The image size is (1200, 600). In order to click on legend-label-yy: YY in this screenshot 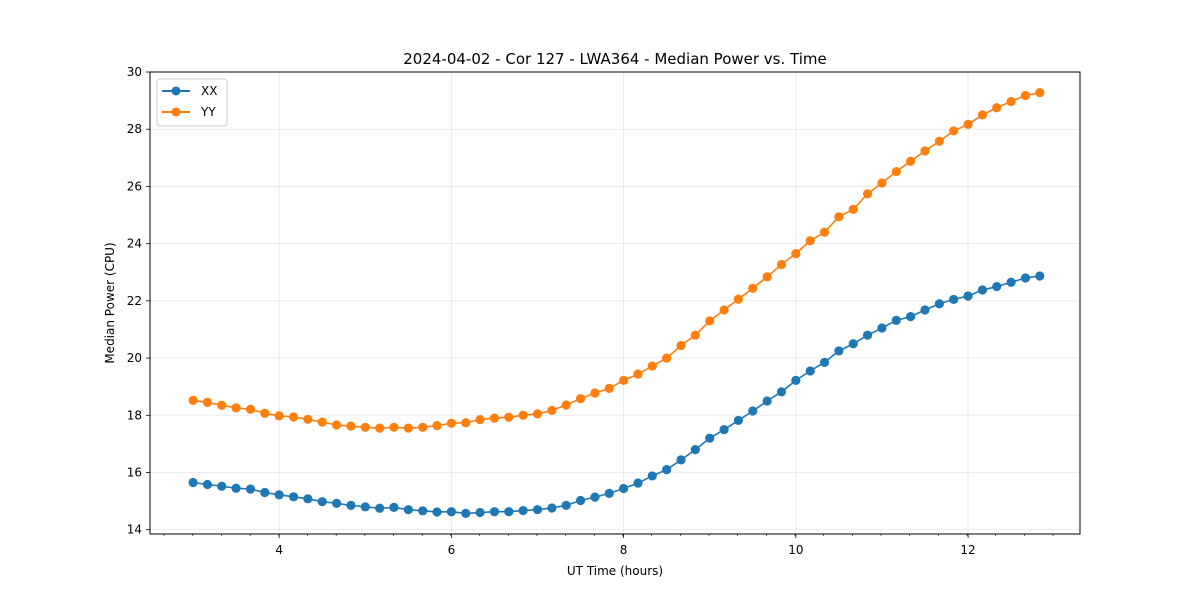, I will do `click(208, 112)`.